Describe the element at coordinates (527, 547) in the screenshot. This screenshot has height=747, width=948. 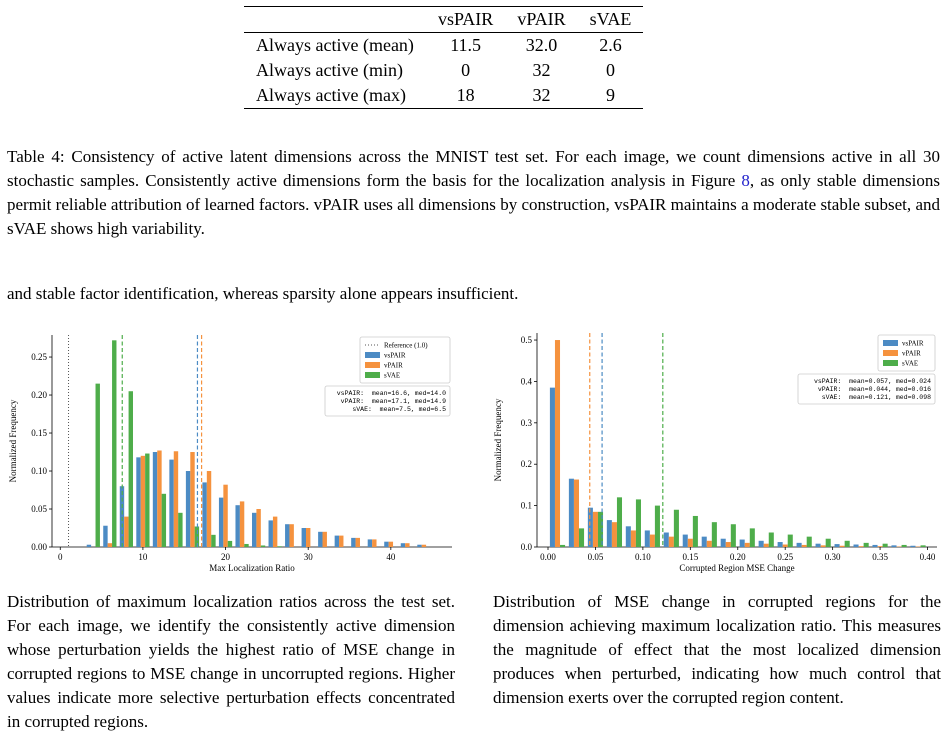
I see `y-tick-label: 0.0` at that location.